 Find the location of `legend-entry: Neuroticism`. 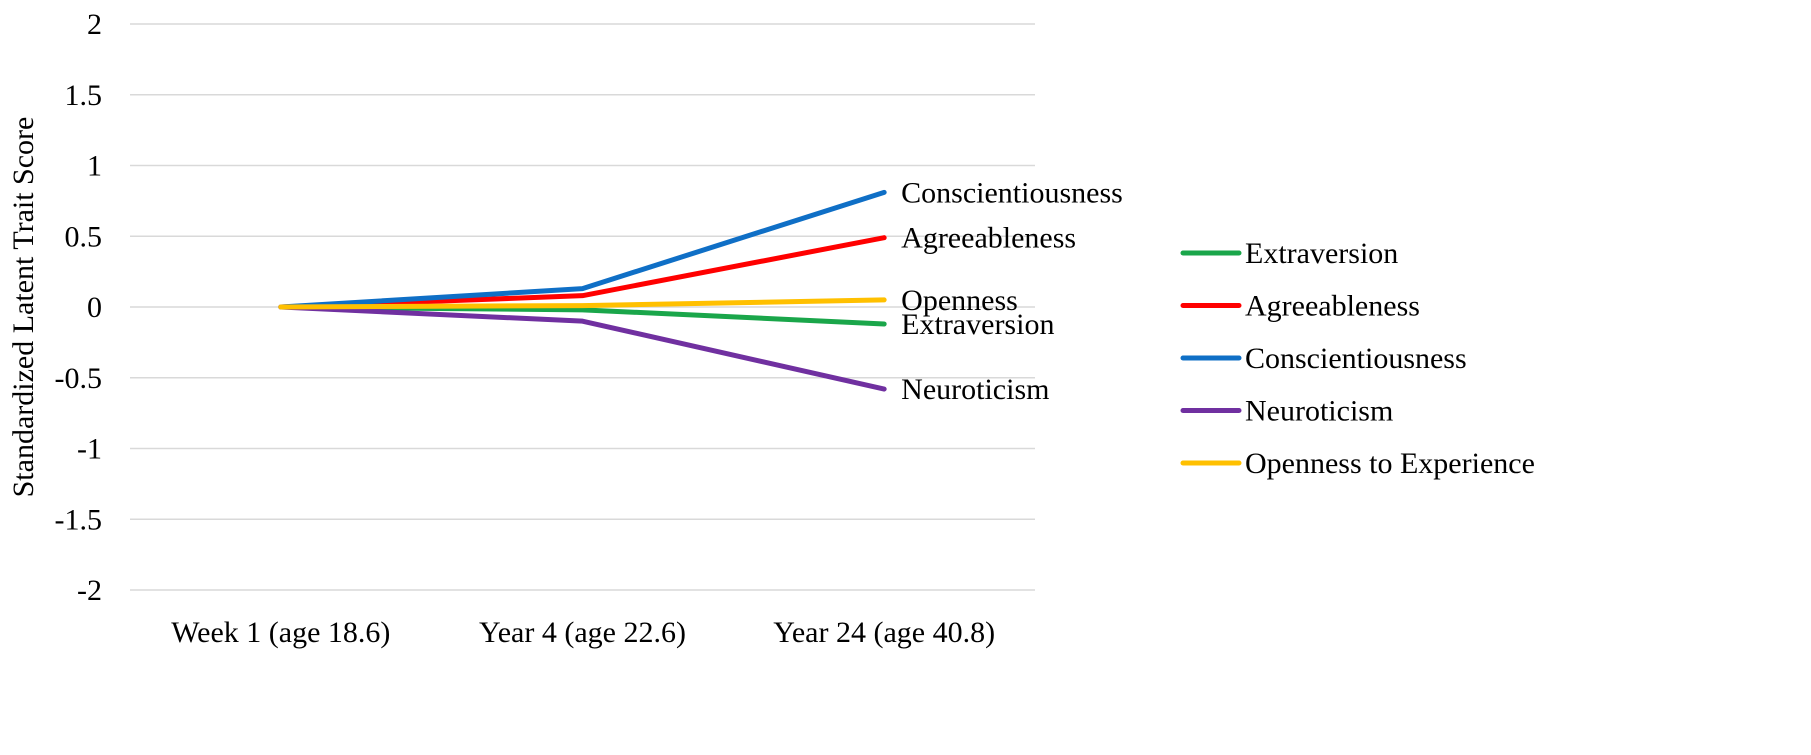

legend-entry: Neuroticism is located at coordinates (1319, 411).